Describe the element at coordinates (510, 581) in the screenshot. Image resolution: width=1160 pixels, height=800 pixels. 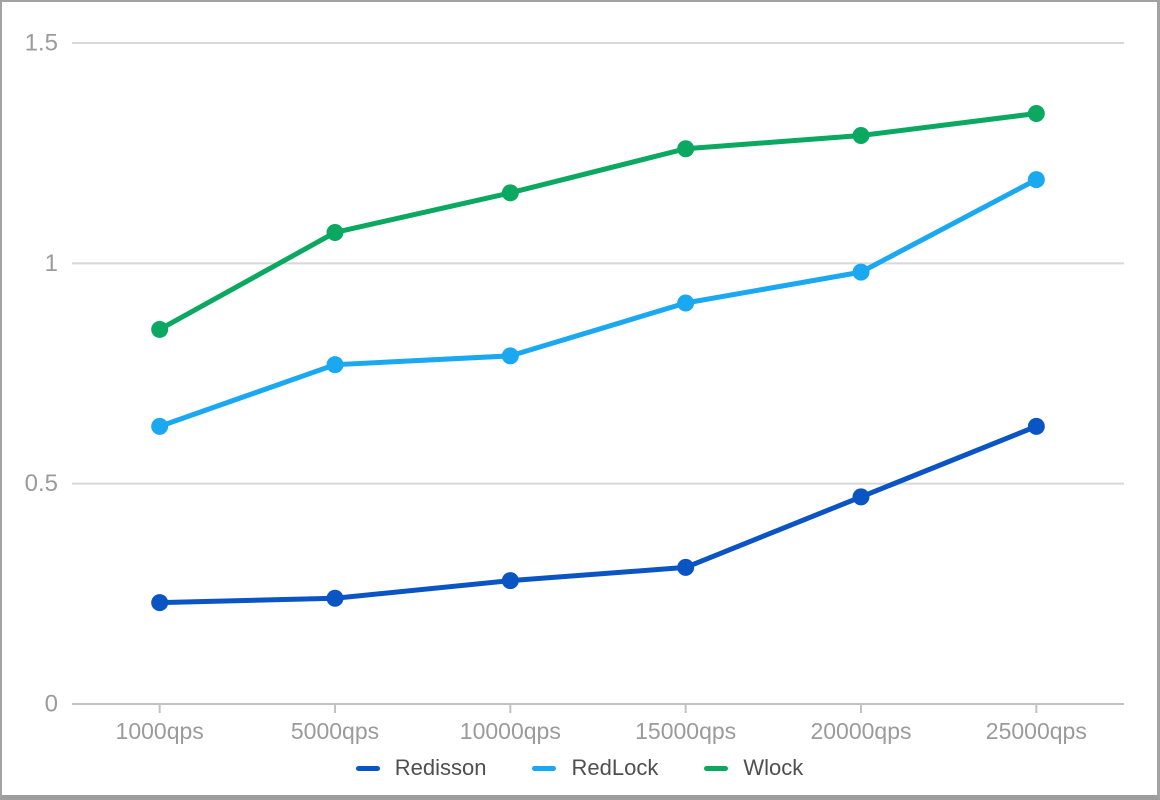
I see `data-point-redisson-10000qps` at that location.